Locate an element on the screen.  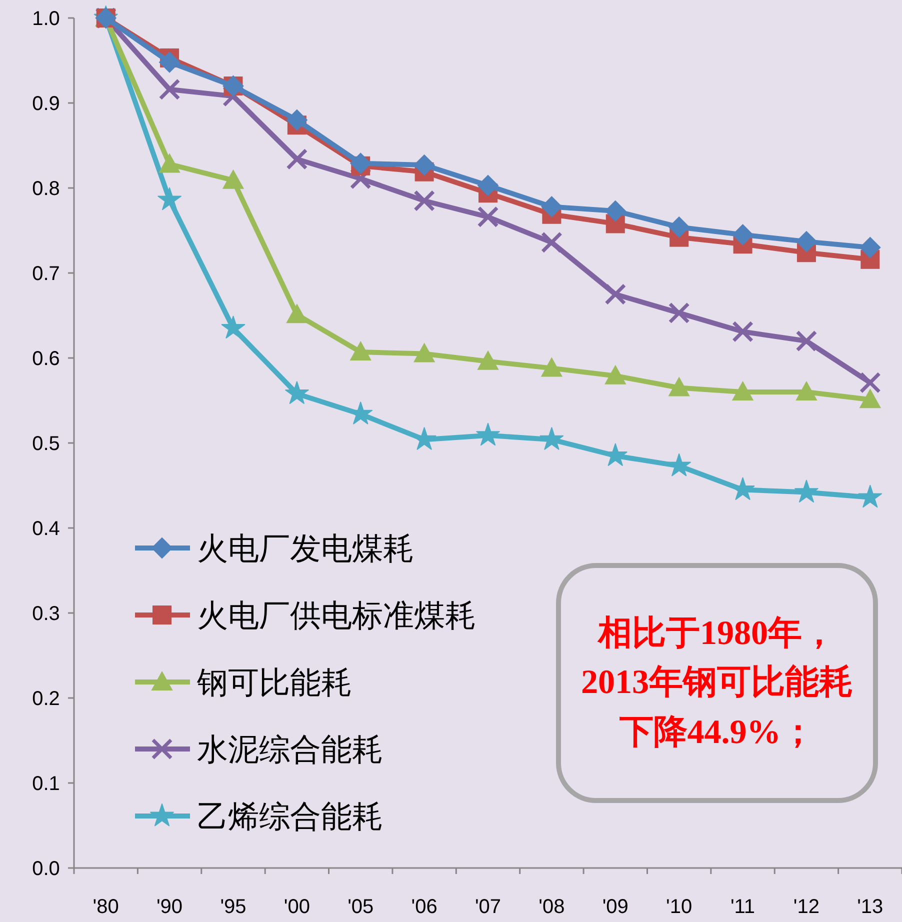
x-tick-label: '09 is located at coordinates (615, 907).